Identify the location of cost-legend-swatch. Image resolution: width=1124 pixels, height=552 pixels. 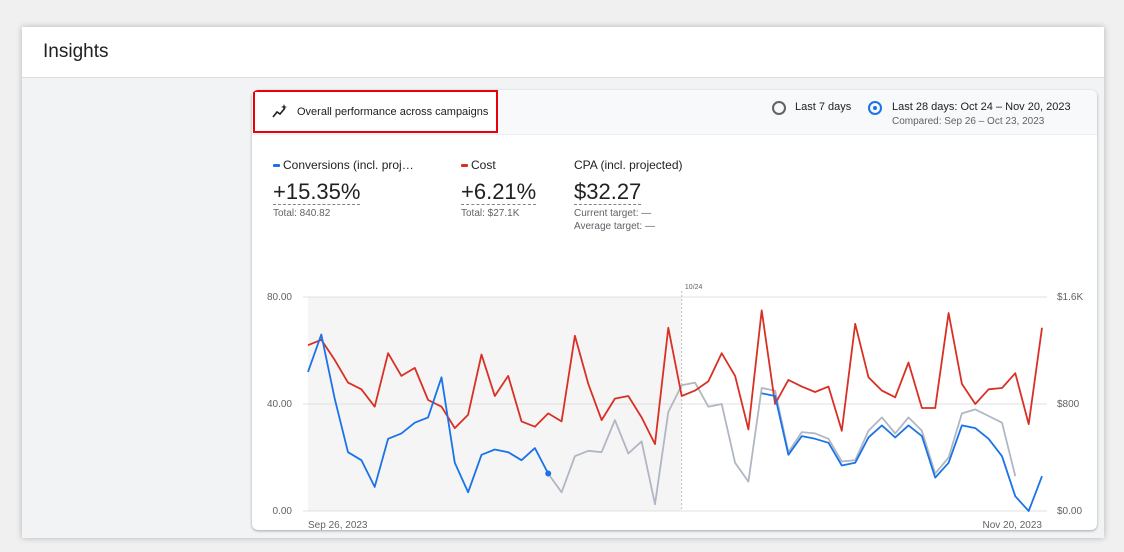
(464, 166).